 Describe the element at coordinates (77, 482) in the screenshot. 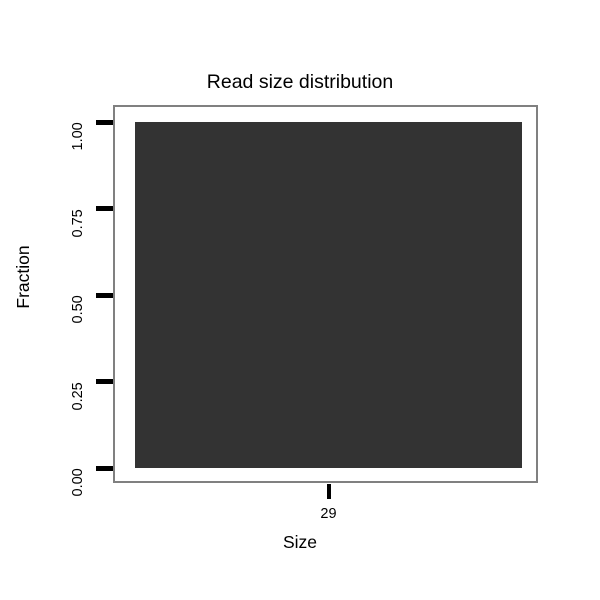

I see `y-tick-label-text: 0.00` at that location.